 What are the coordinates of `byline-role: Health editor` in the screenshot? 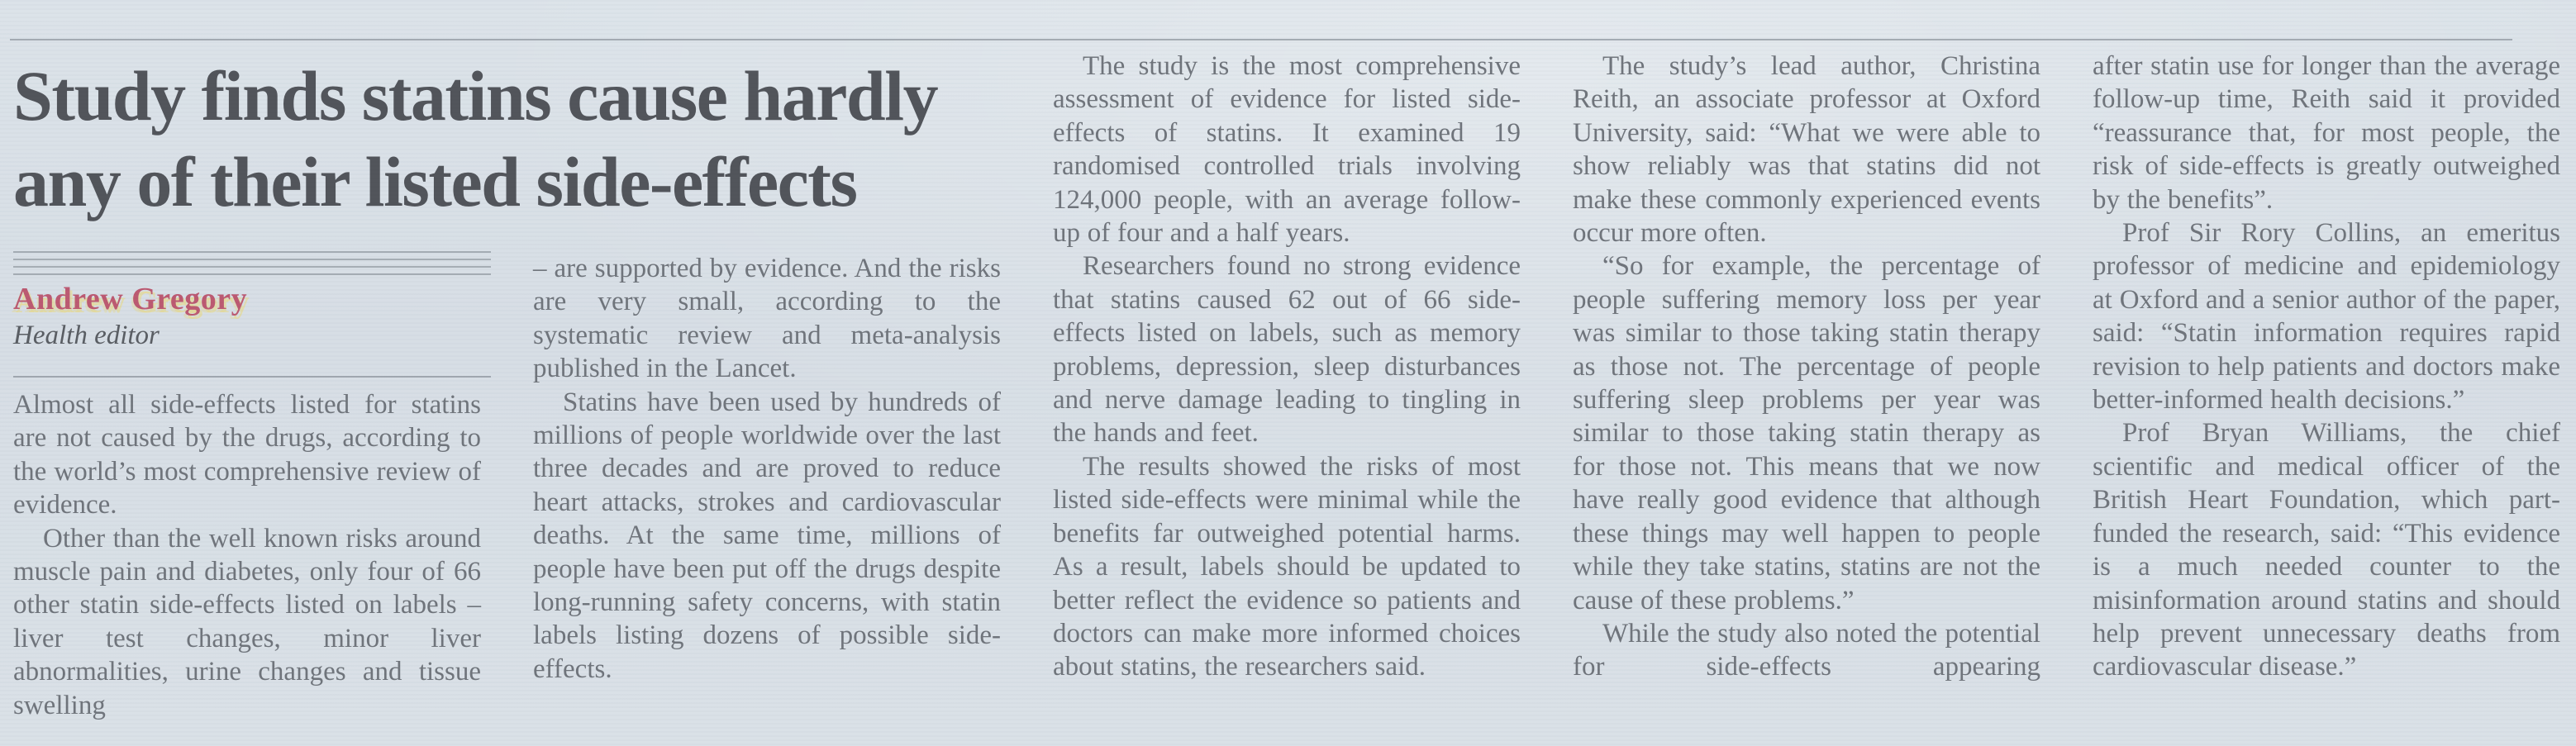 It's located at (87, 335).